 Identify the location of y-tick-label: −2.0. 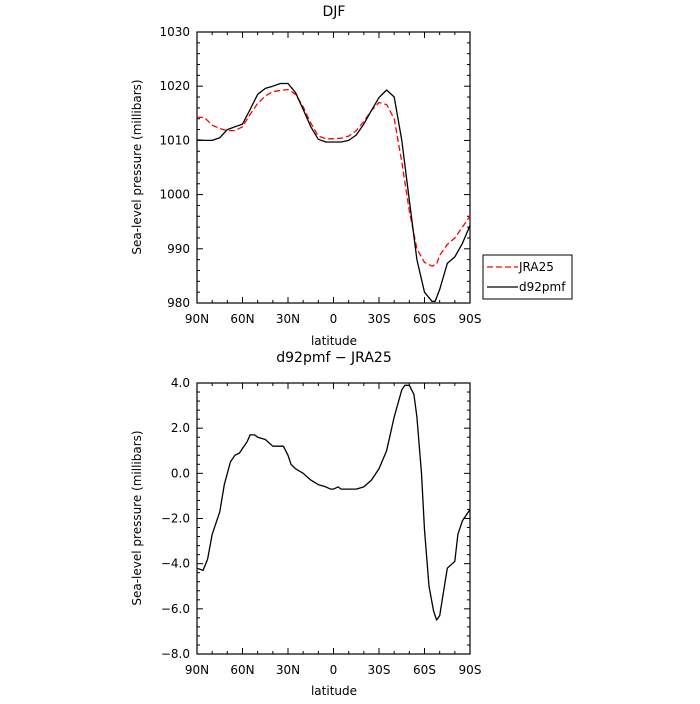
(175, 519).